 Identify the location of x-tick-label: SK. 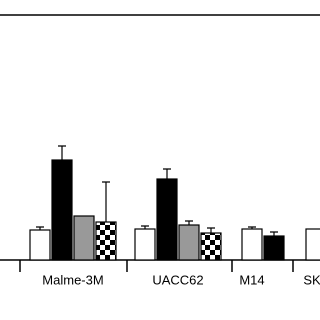
(311, 279).